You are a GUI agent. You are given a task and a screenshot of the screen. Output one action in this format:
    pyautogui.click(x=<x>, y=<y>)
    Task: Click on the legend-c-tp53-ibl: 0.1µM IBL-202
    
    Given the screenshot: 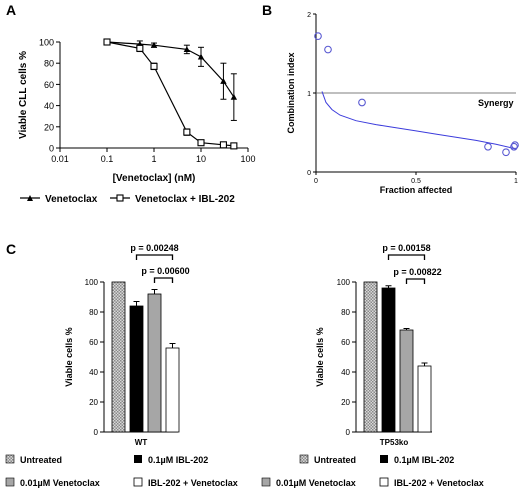 What is the action you would take?
    pyautogui.click(x=424, y=460)
    